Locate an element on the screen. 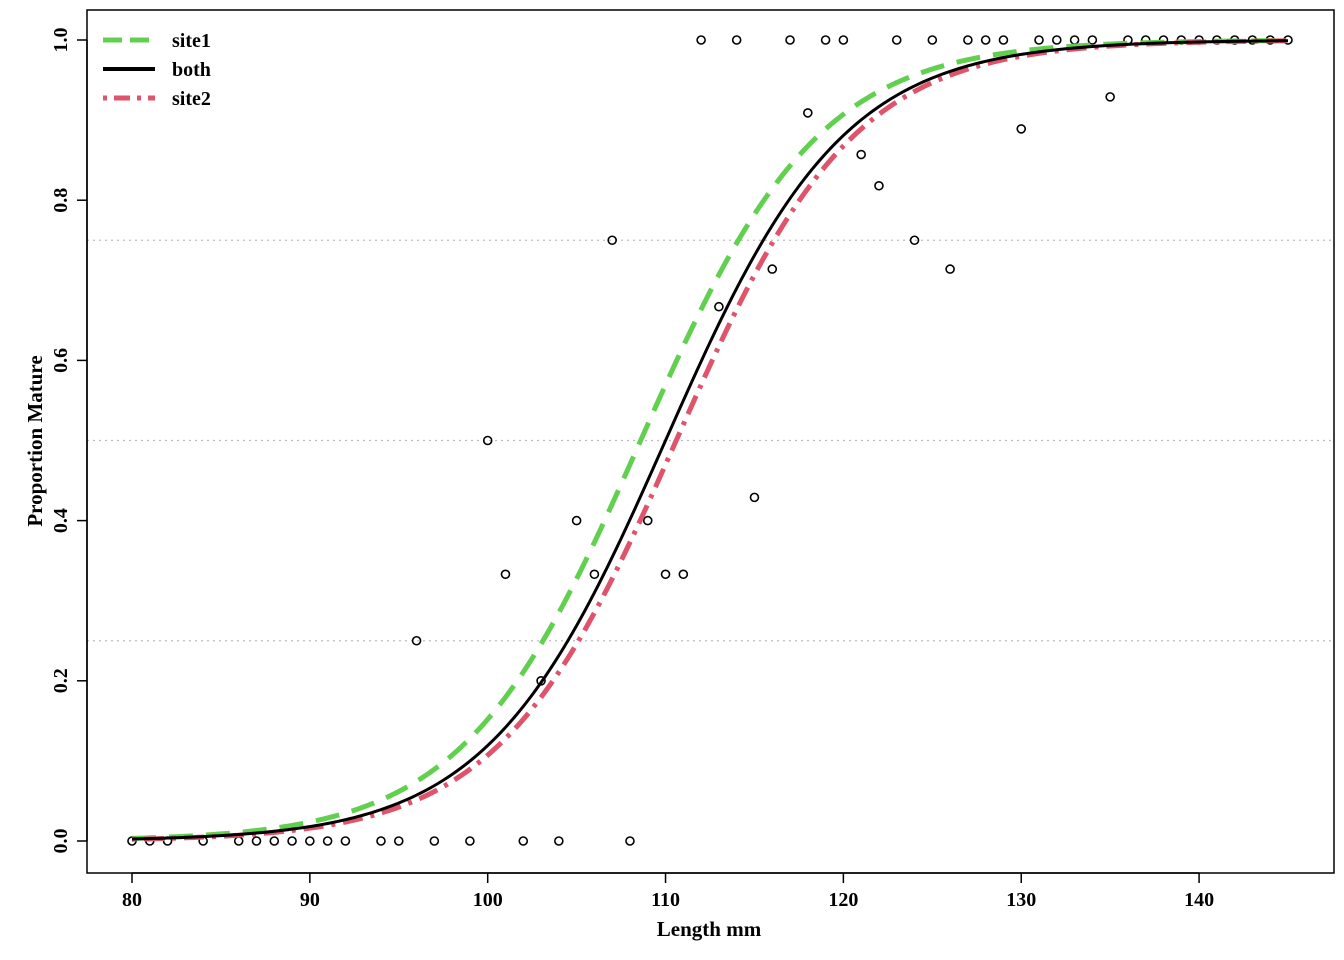  x-tick-label: 100 is located at coordinates (488, 900).